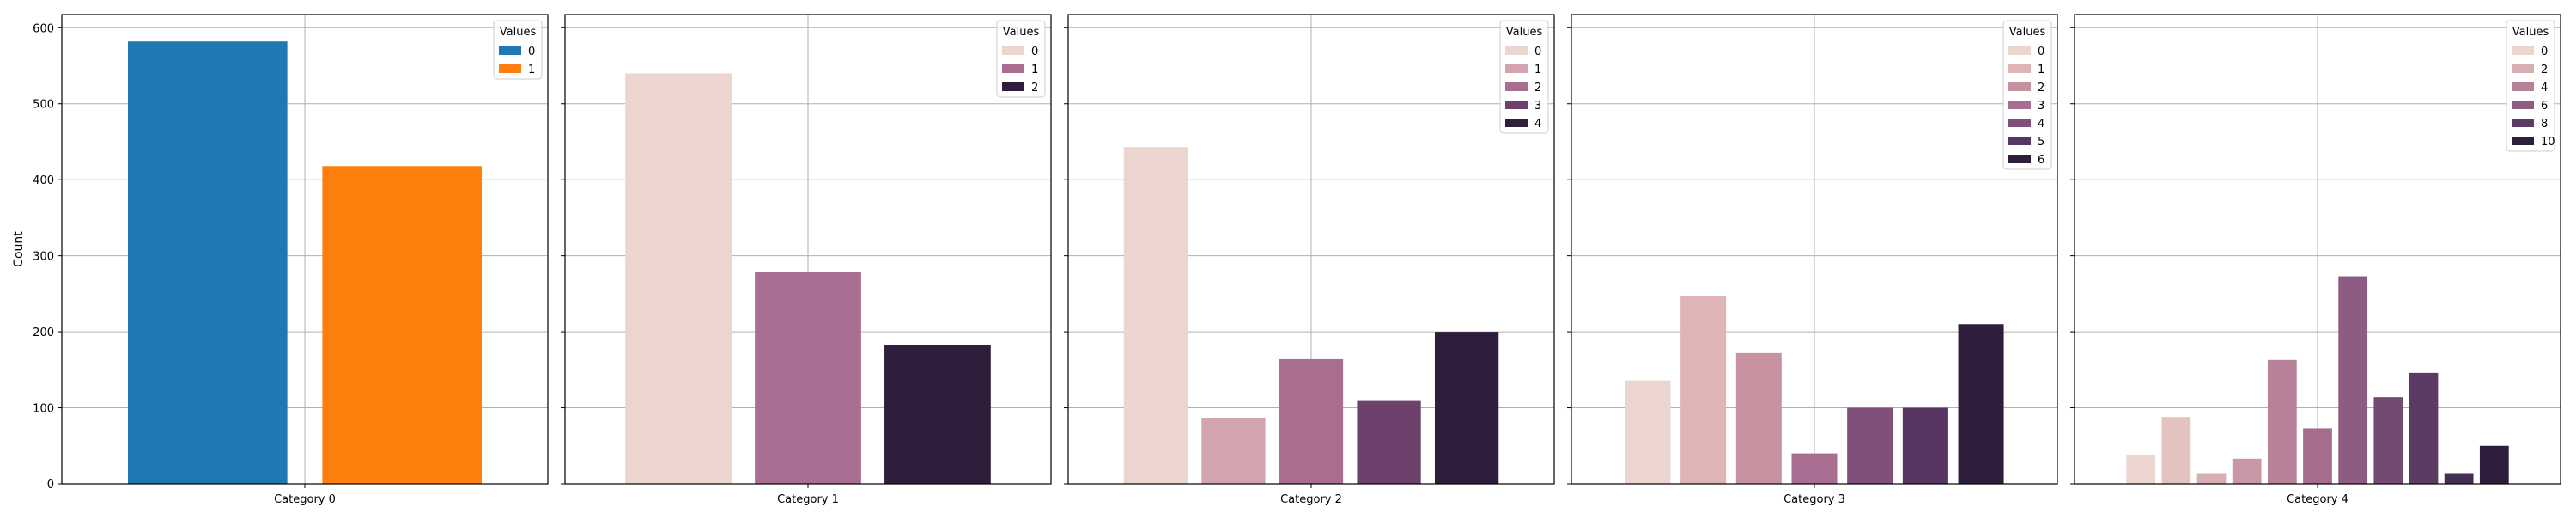 This screenshot has width=2576, height=519. Describe the element at coordinates (1524, 77) in the screenshot. I see `legend-2: Values 0 1 2 3 4` at that location.